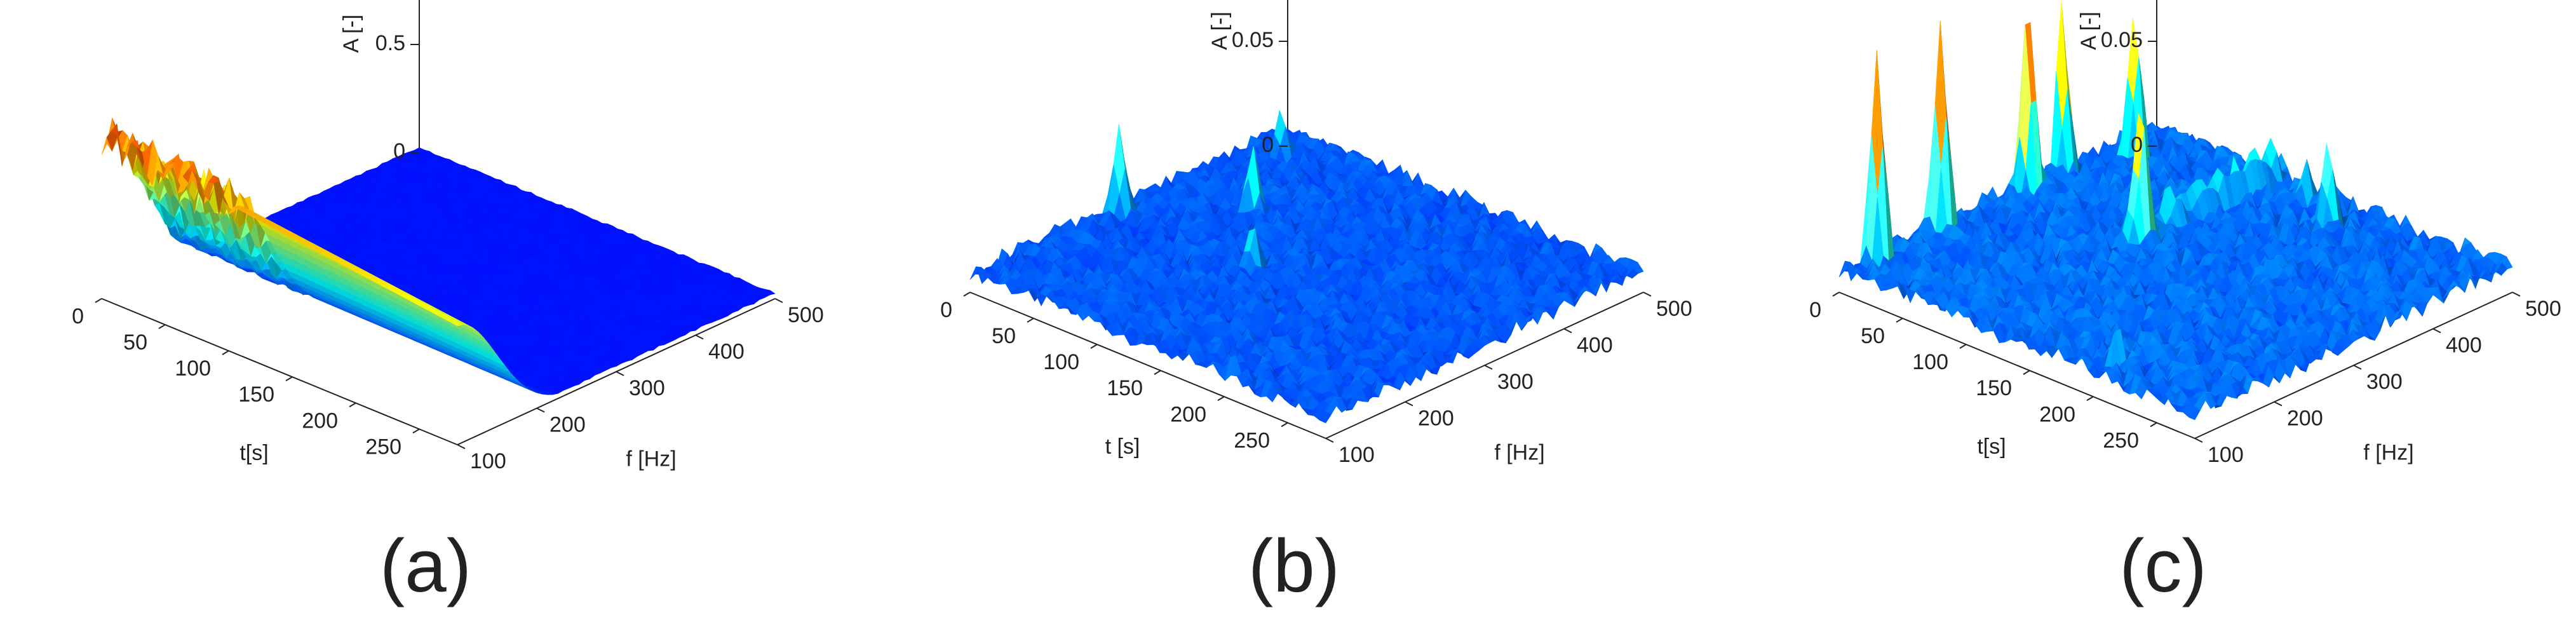 The width and height of the screenshot is (2576, 636). What do you see at coordinates (425, 566) in the screenshot?
I see `panel-label: (a)` at bounding box center [425, 566].